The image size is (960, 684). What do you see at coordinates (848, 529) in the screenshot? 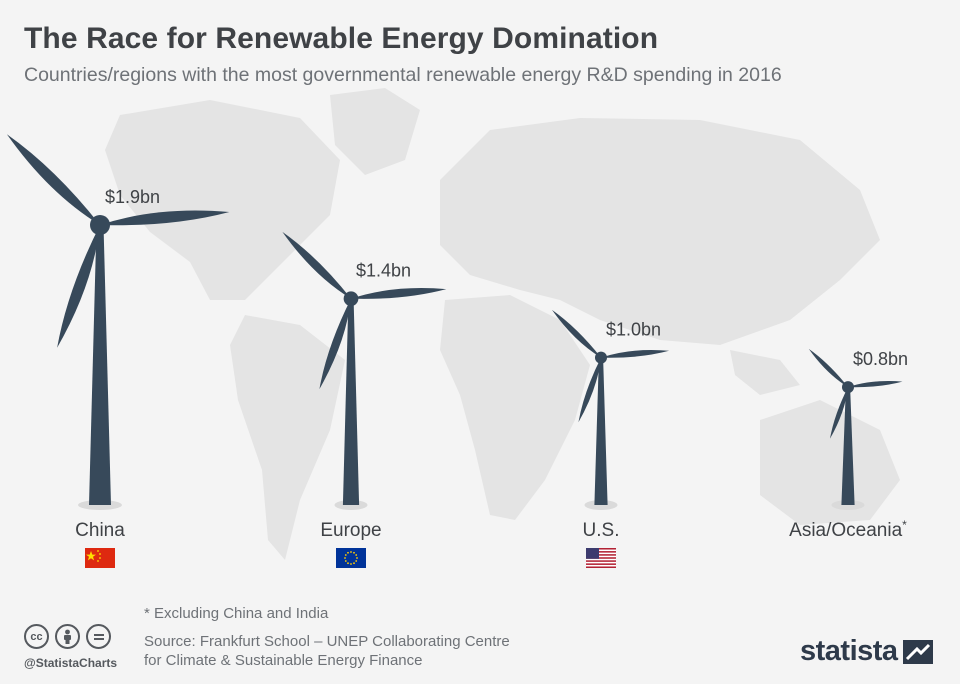
I see `category-label: Asia/Oceania*` at bounding box center [848, 529].